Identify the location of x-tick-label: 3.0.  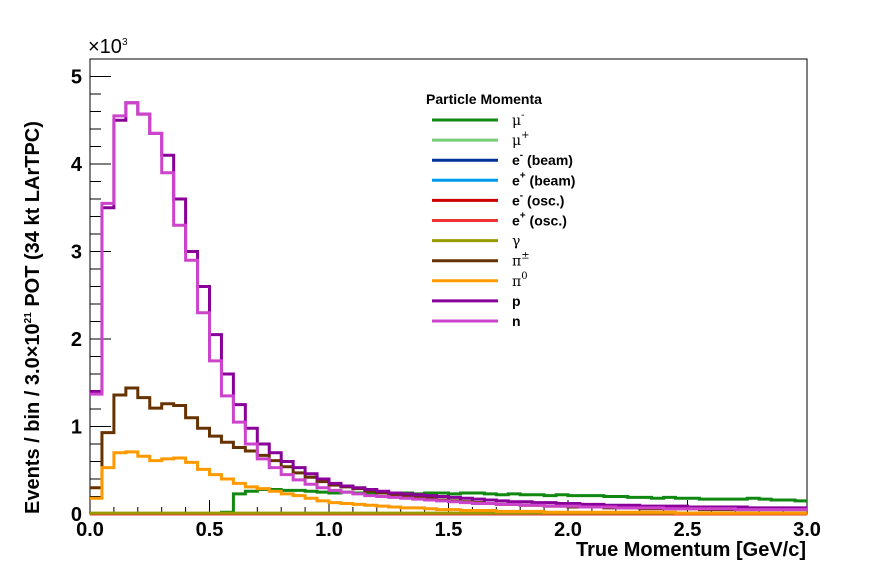
(807, 530).